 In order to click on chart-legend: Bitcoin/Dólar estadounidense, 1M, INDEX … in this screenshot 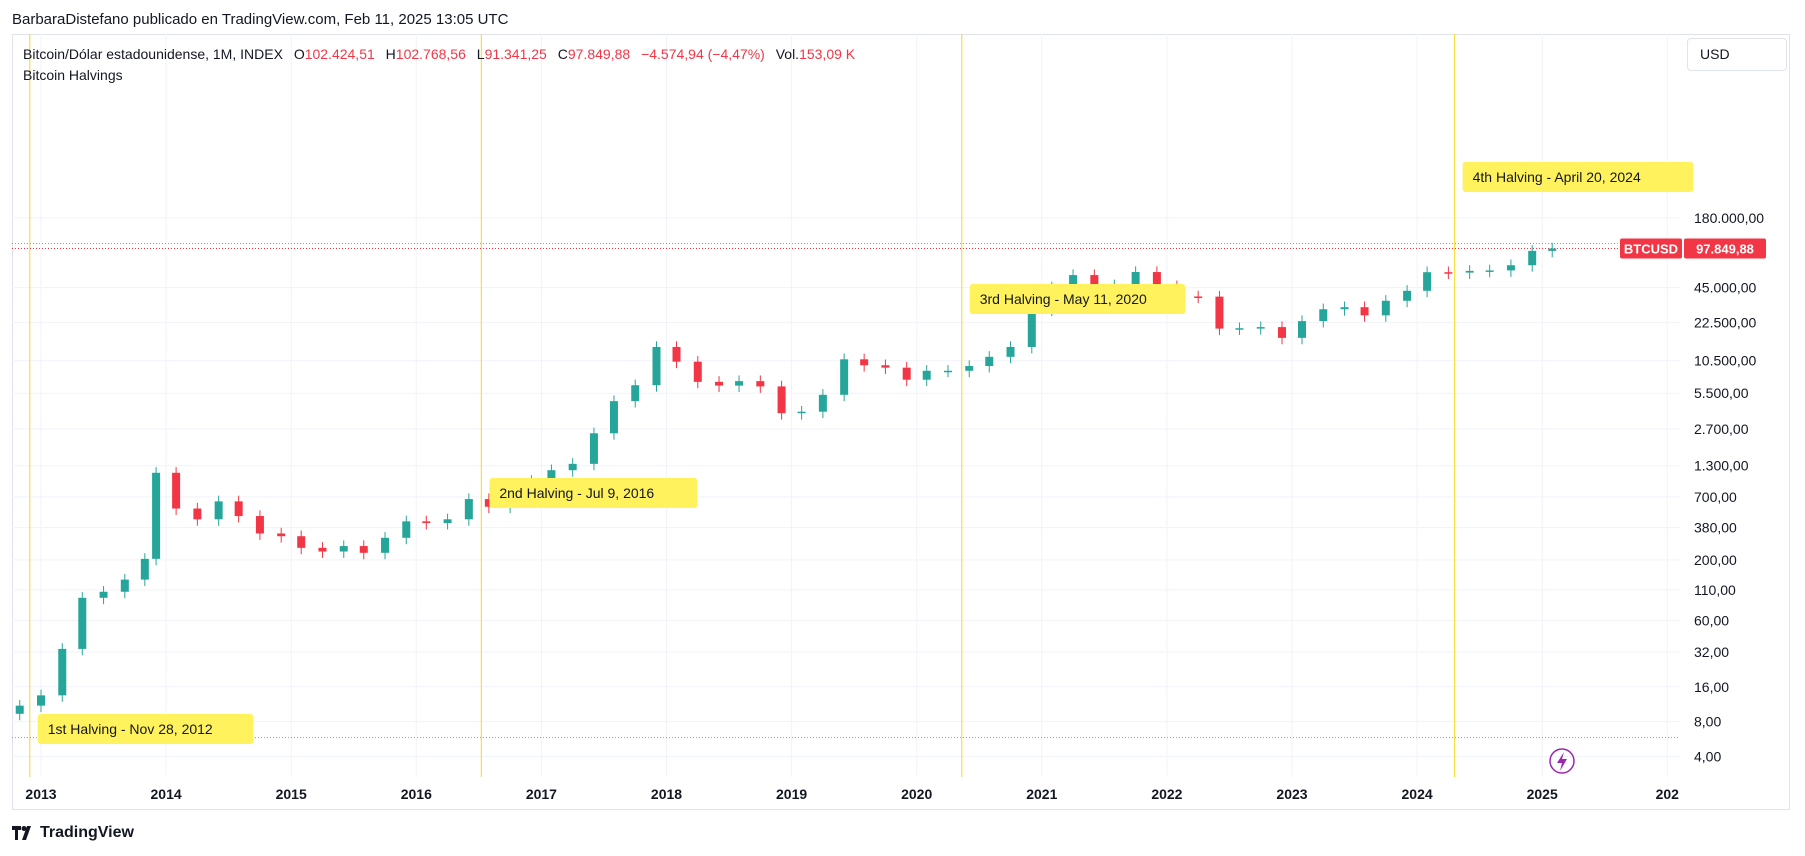, I will do `click(439, 65)`.